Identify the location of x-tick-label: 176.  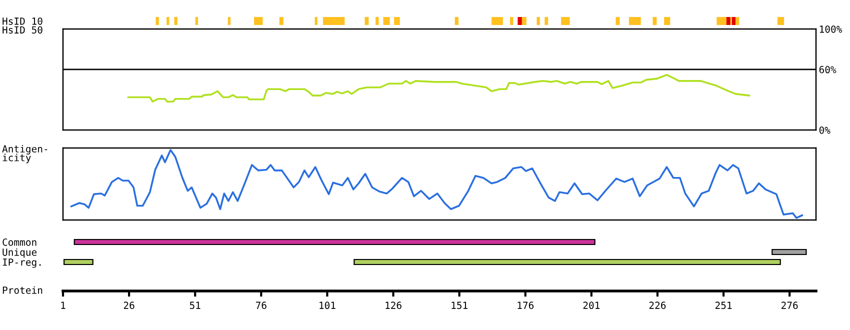
(526, 305).